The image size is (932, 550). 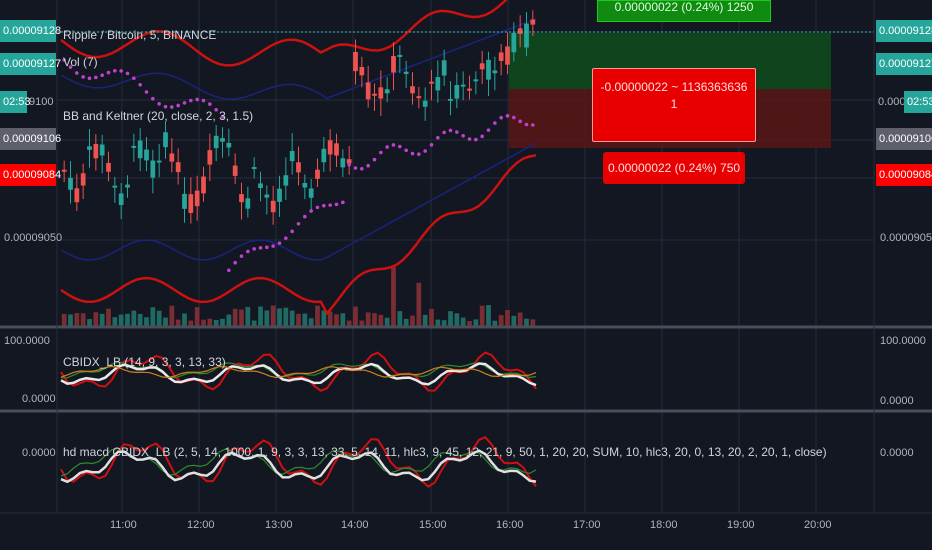 What do you see at coordinates (140, 35) in the screenshot?
I see `symbol-legend: Ripple / Bitcoin, 5, BINANCE` at bounding box center [140, 35].